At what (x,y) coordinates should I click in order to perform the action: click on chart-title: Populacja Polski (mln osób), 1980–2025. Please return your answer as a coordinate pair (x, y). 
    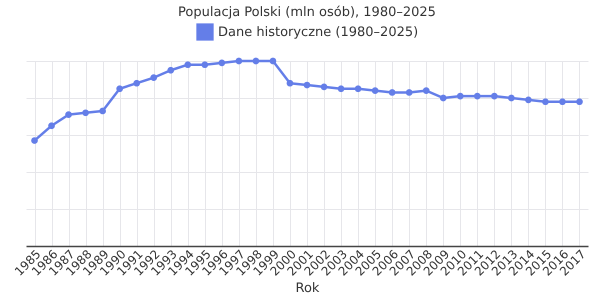
    Looking at the image, I should click on (307, 12).